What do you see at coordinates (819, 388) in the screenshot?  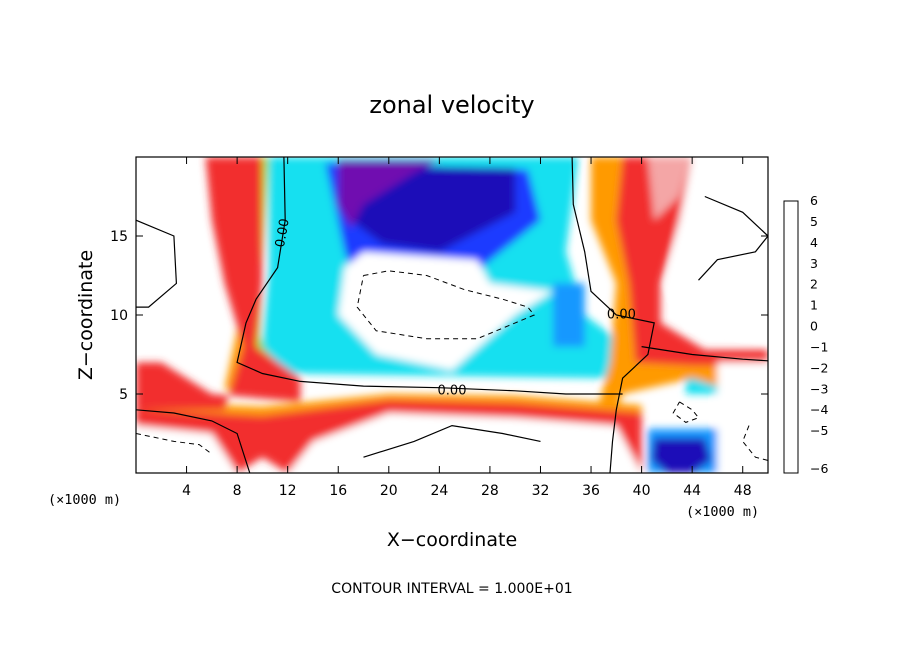 I see `colorbar-tick-label: −3` at bounding box center [819, 388].